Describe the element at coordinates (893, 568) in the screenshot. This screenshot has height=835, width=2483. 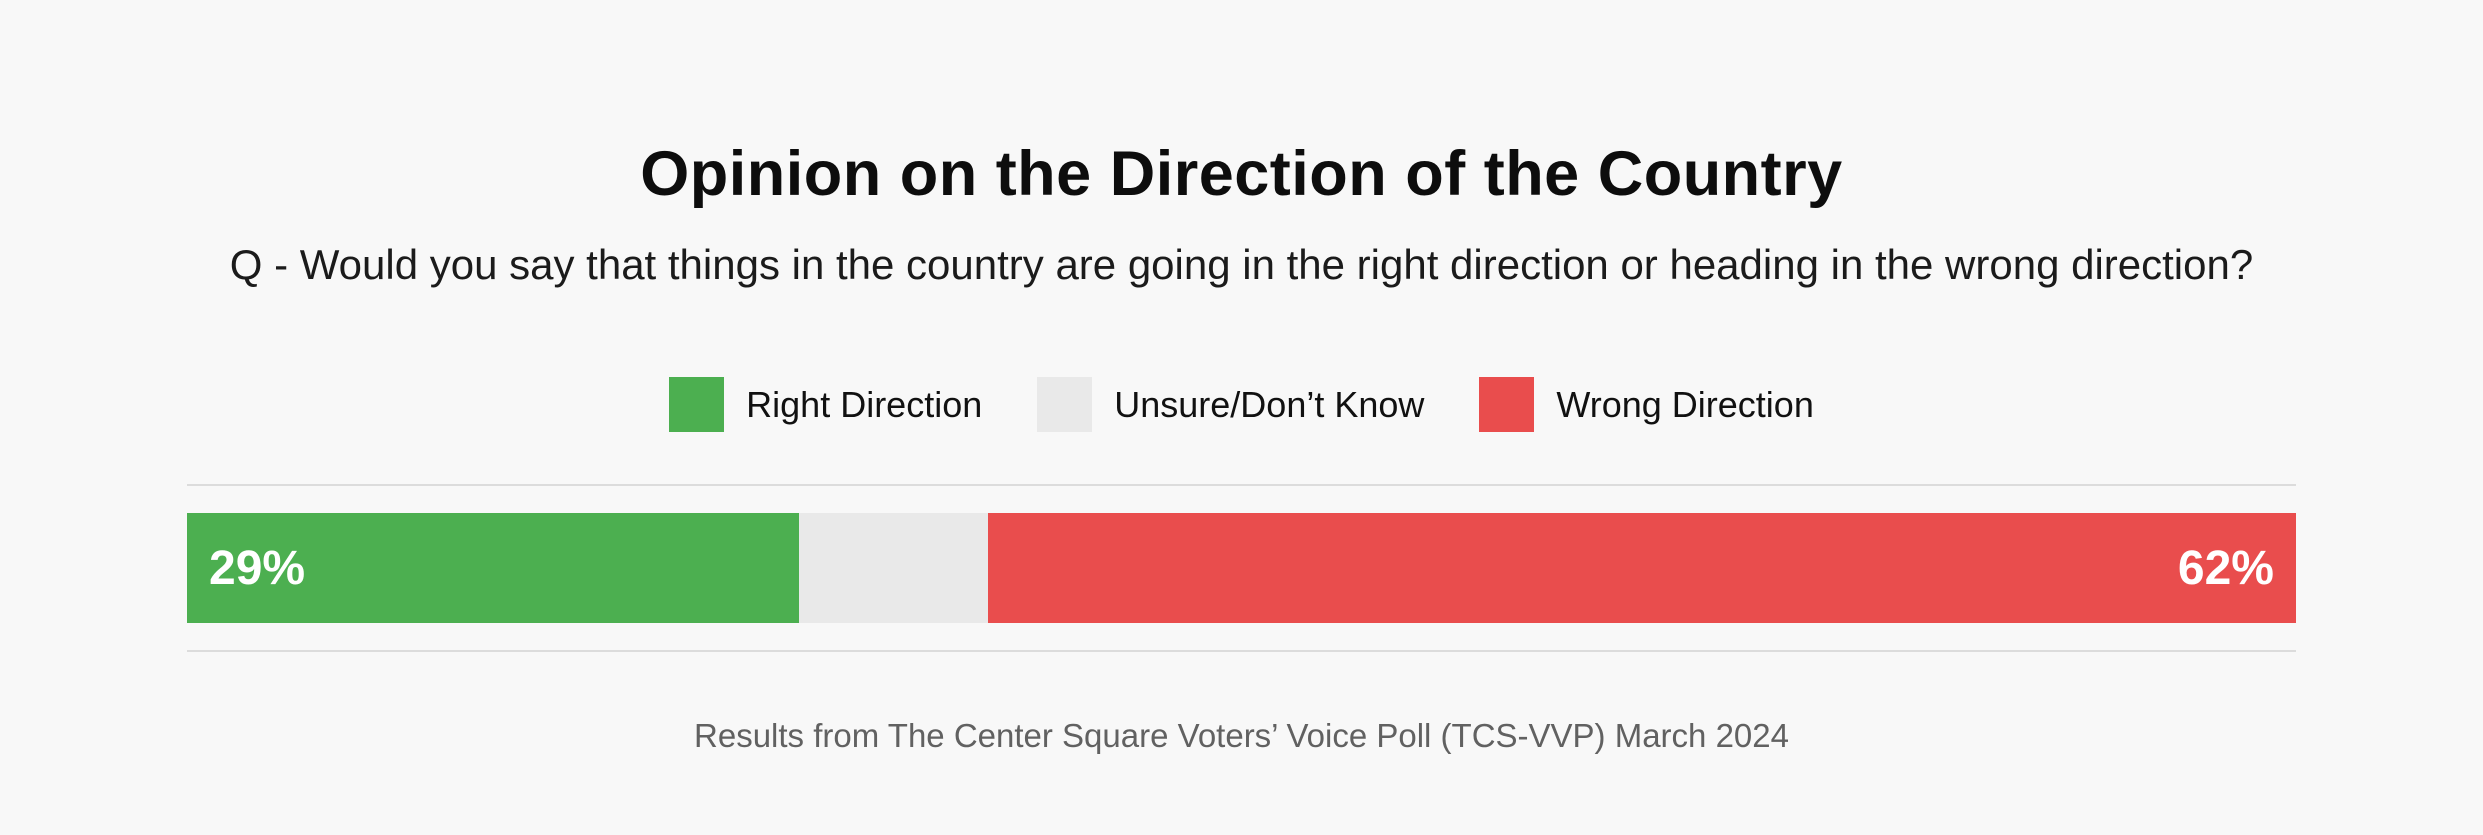
I see `bar-segment-unsure` at that location.